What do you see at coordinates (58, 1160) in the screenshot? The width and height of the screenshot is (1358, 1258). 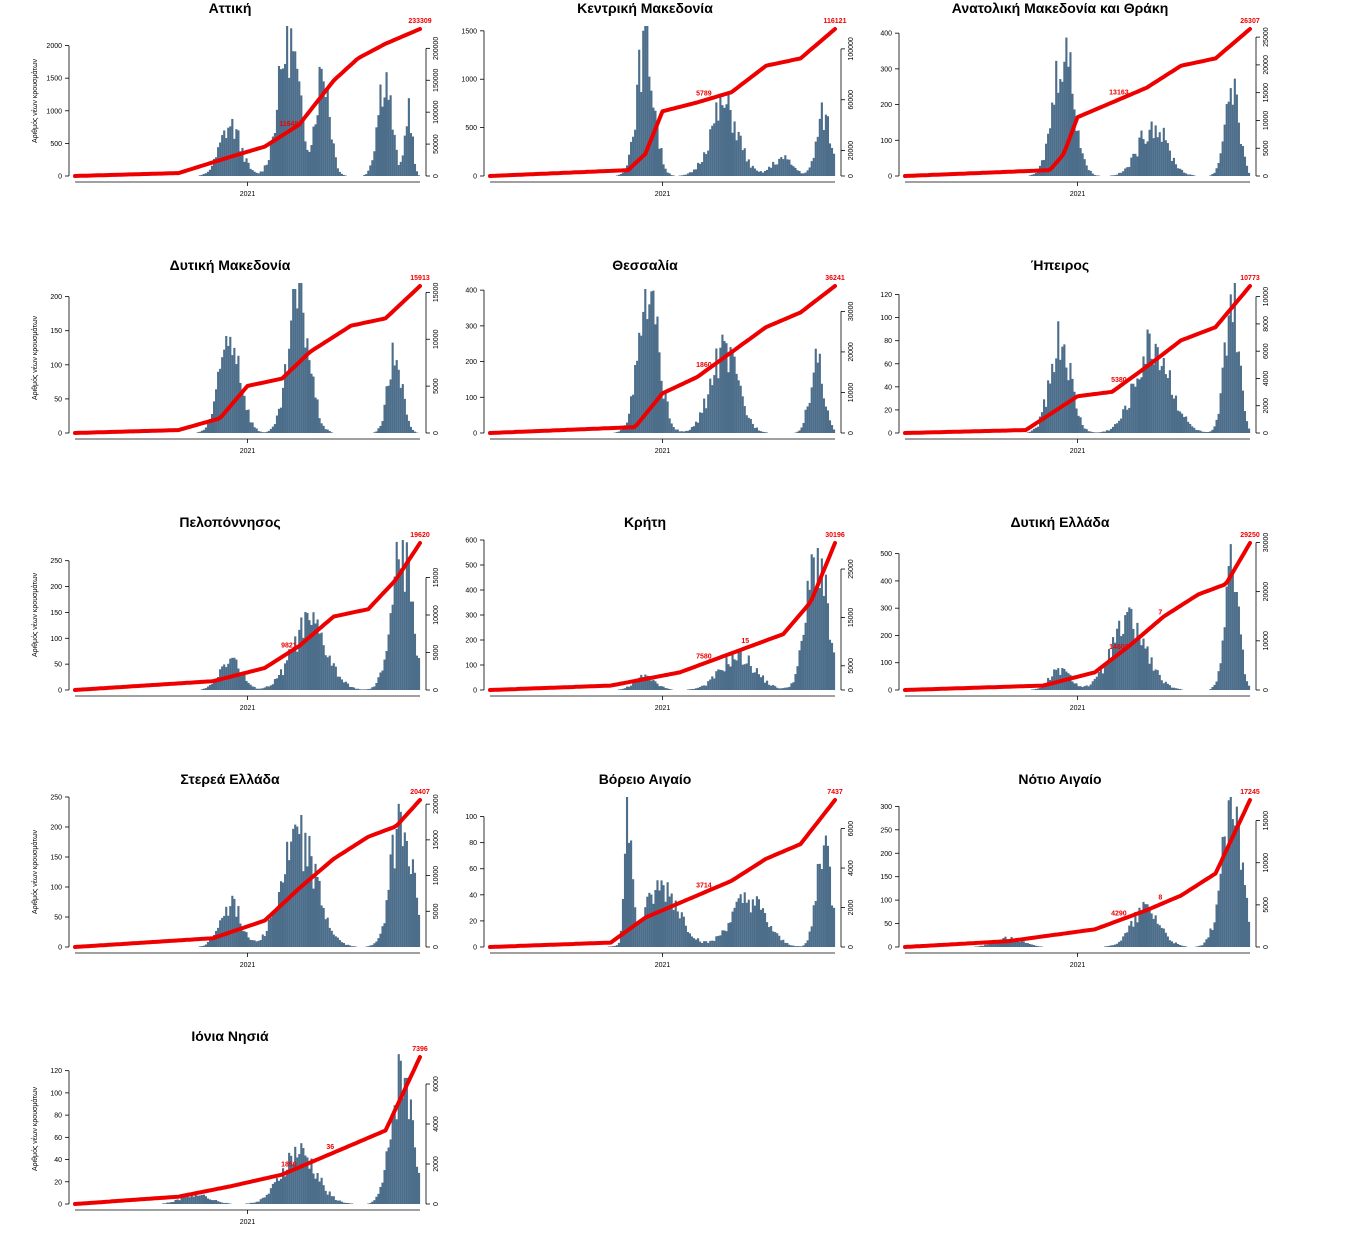 I see `y-tick-label: 40` at bounding box center [58, 1160].